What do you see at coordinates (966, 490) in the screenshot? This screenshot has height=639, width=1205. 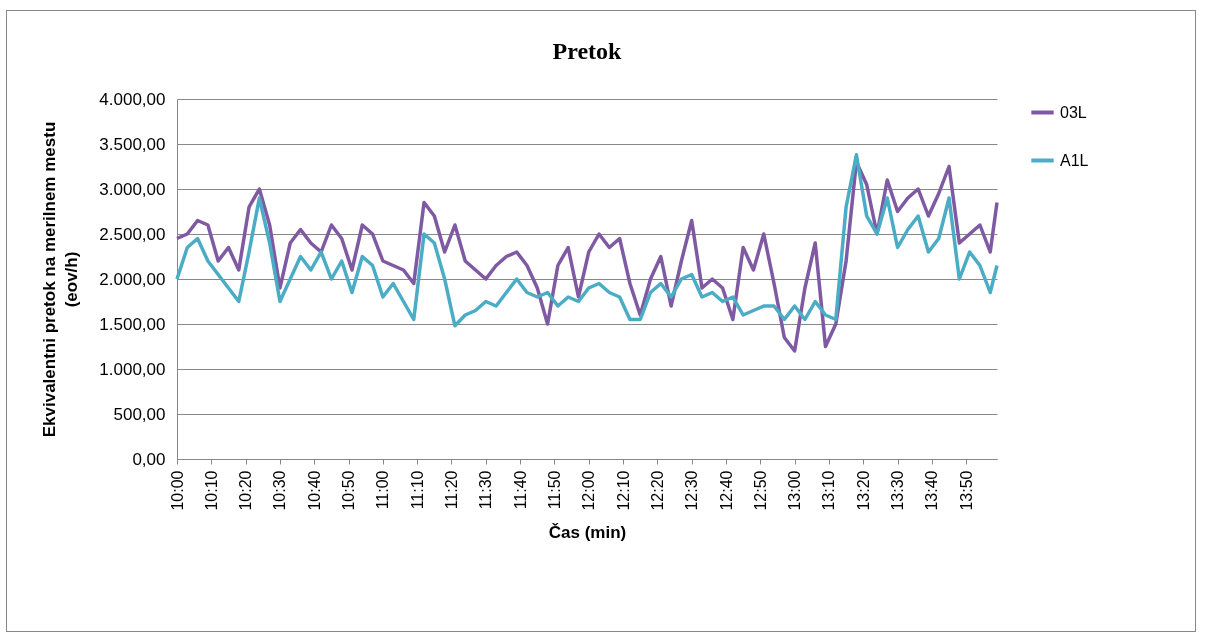 I see `x-tick-label: 13:50` at bounding box center [966, 490].